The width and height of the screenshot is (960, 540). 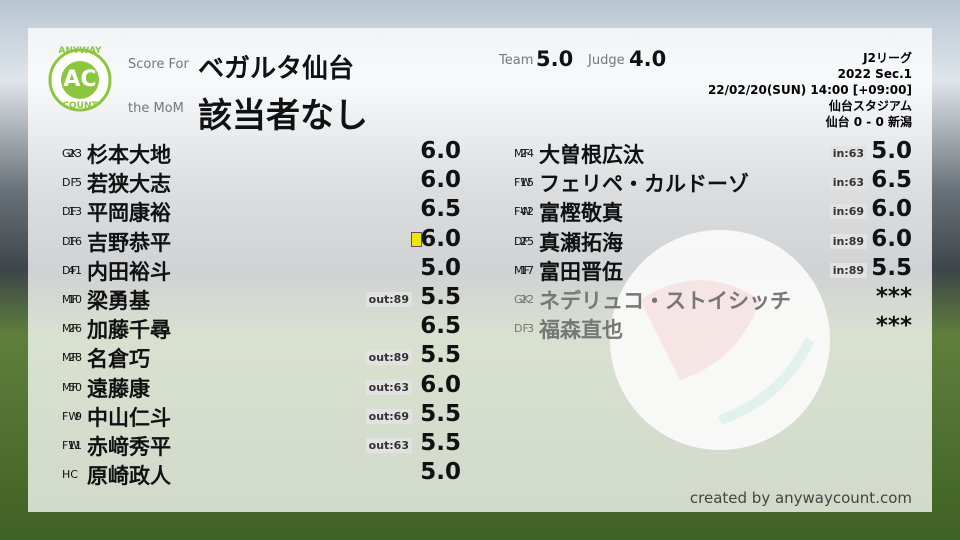 I want to click on player-number: 50, so click(x=75, y=387).